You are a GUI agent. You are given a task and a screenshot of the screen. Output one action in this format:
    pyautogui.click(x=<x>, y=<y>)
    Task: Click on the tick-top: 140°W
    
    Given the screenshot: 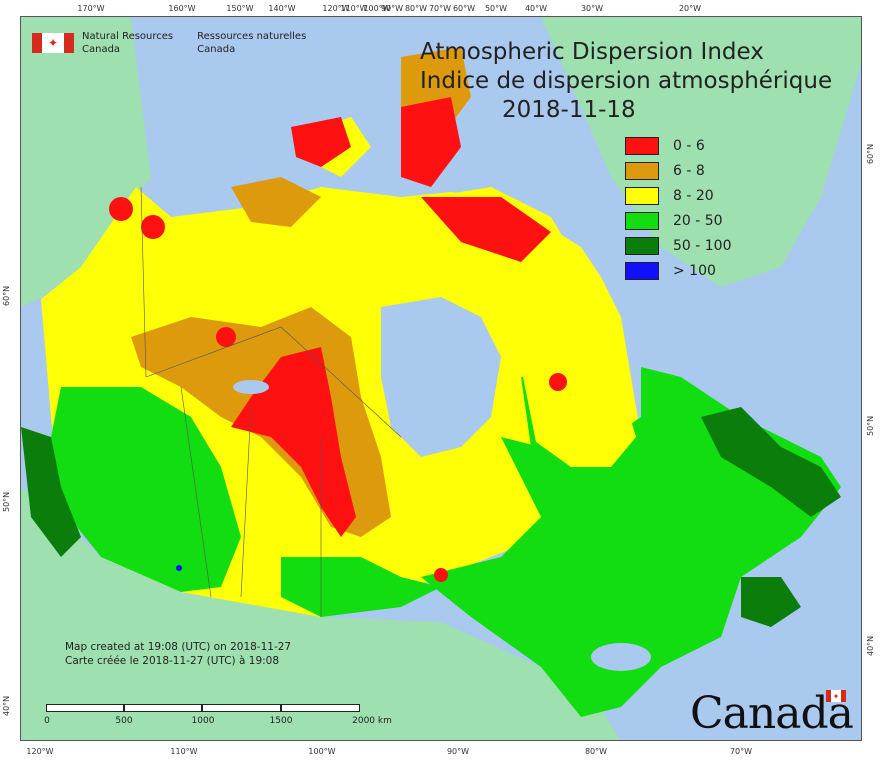 What is the action you would take?
    pyautogui.click(x=282, y=8)
    